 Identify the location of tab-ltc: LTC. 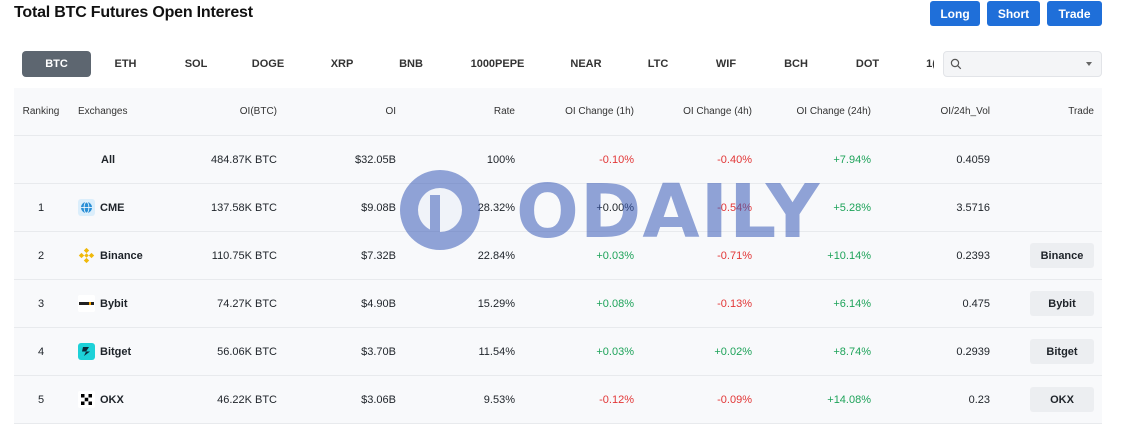
(658, 64).